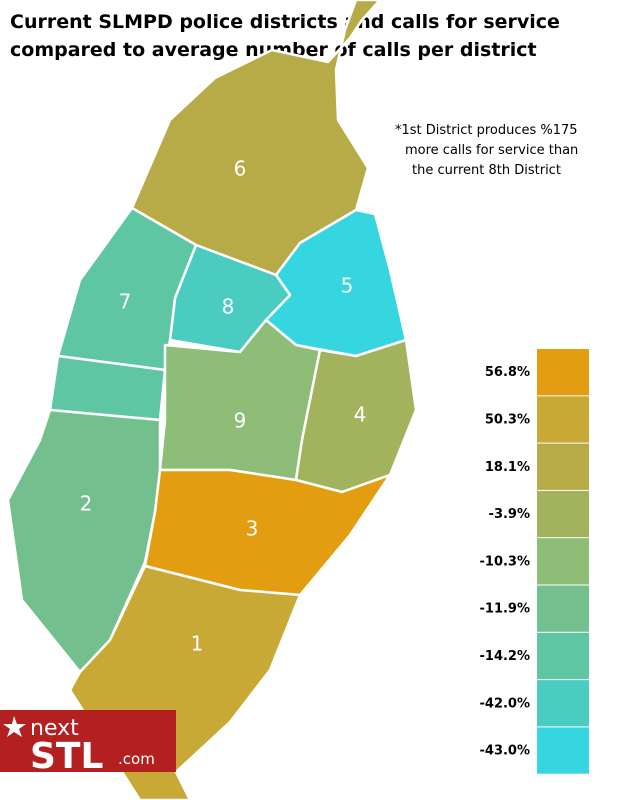 This screenshot has height=800, width=640. What do you see at coordinates (507, 467) in the screenshot?
I see `legend-label: 18.1%` at bounding box center [507, 467].